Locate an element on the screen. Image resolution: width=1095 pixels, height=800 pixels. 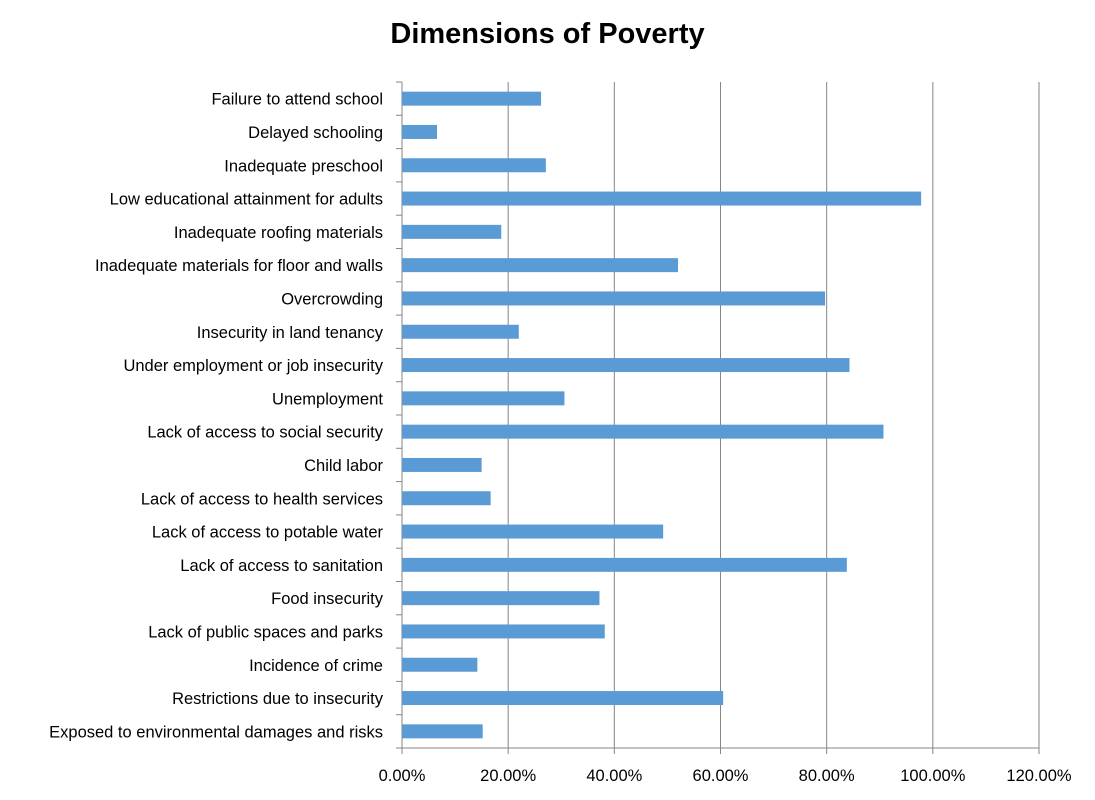
category-label: Lack of access to potable water is located at coordinates (268, 533).